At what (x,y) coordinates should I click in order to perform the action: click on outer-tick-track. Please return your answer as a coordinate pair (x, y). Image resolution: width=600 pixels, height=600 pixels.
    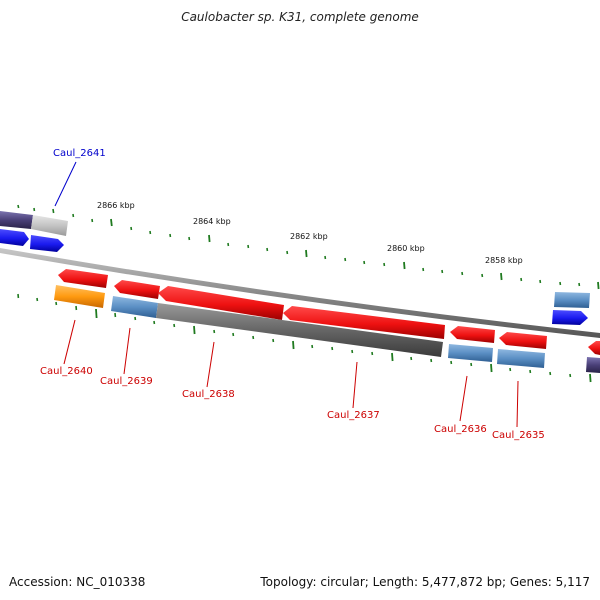
    Looking at the image, I should click on (308, 247).